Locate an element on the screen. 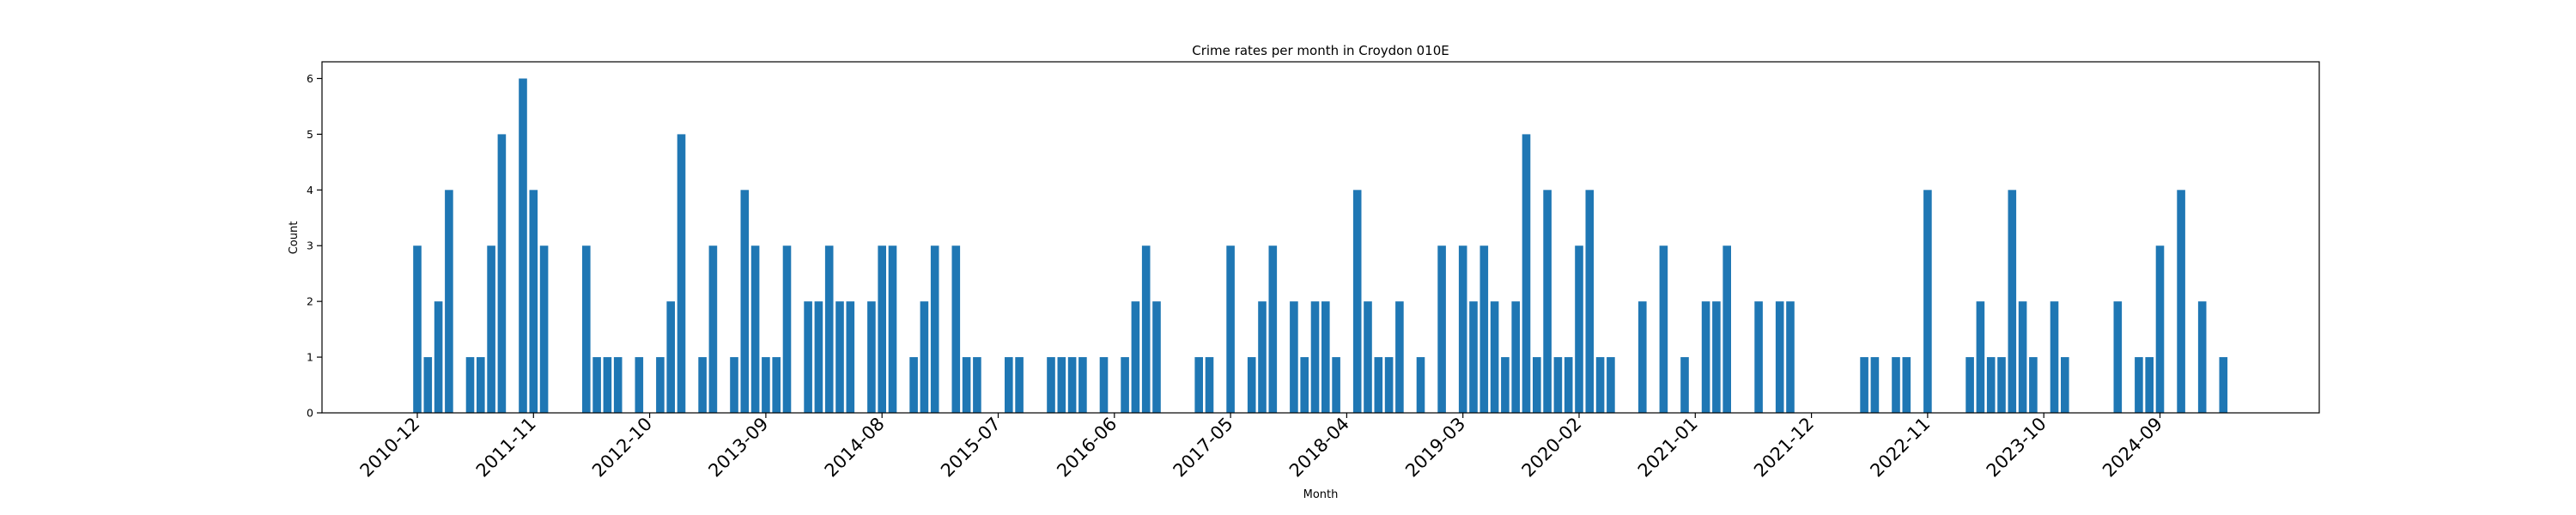  y-tick-label: 0 is located at coordinates (310, 413).